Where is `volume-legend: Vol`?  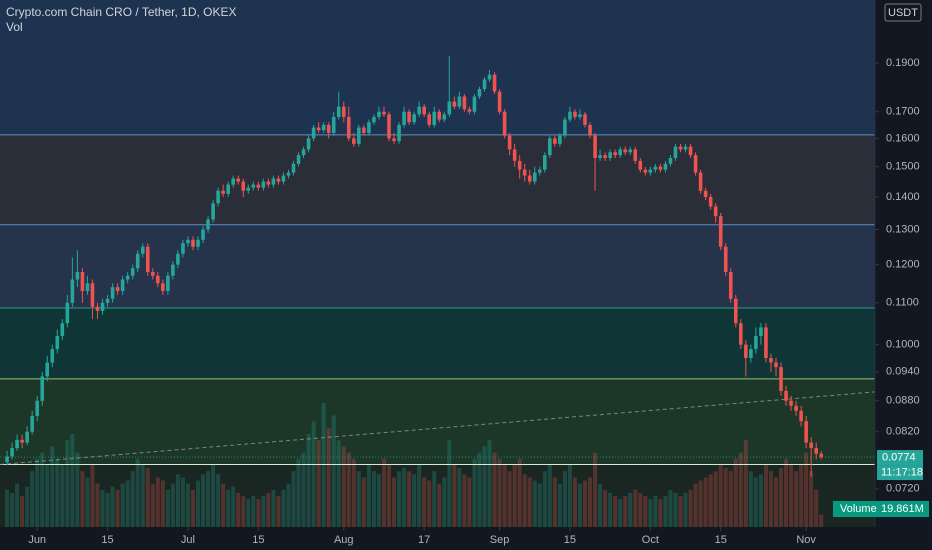
volume-legend: Vol is located at coordinates (14, 27).